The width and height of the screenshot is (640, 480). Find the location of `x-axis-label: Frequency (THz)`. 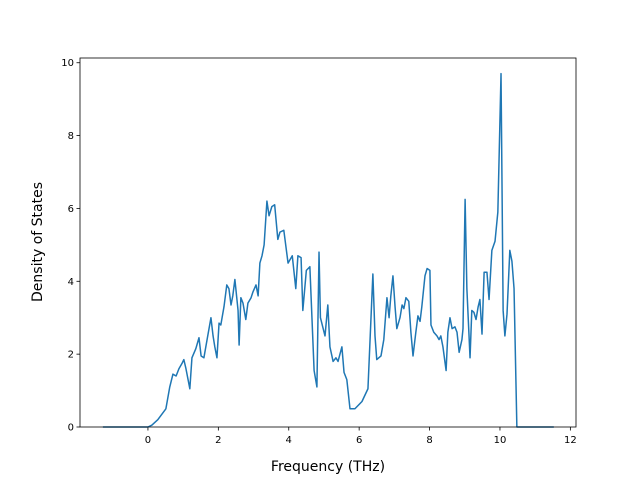

x-axis-label: Frequency (THz) is located at coordinates (328, 467).